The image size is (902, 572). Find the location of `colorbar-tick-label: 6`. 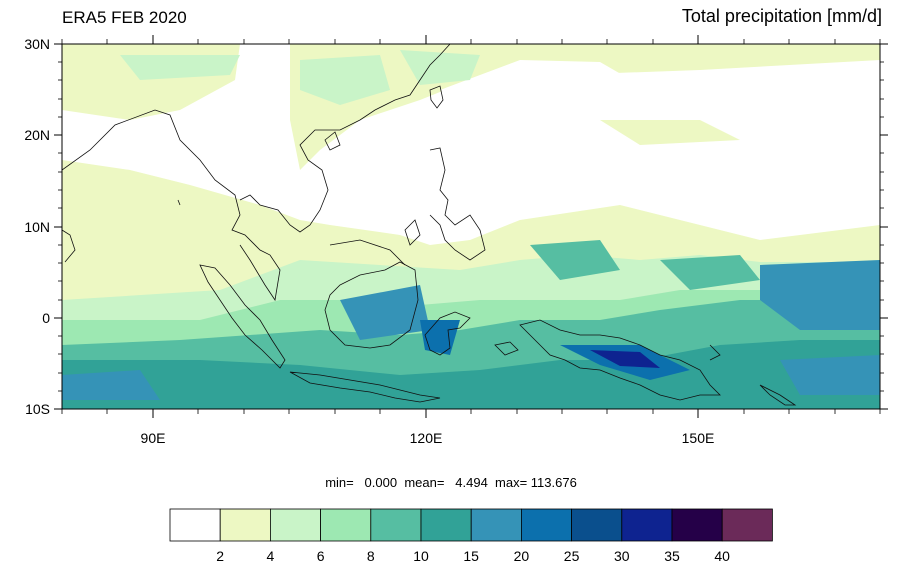

colorbar-tick-label: 6 is located at coordinates (320, 556).